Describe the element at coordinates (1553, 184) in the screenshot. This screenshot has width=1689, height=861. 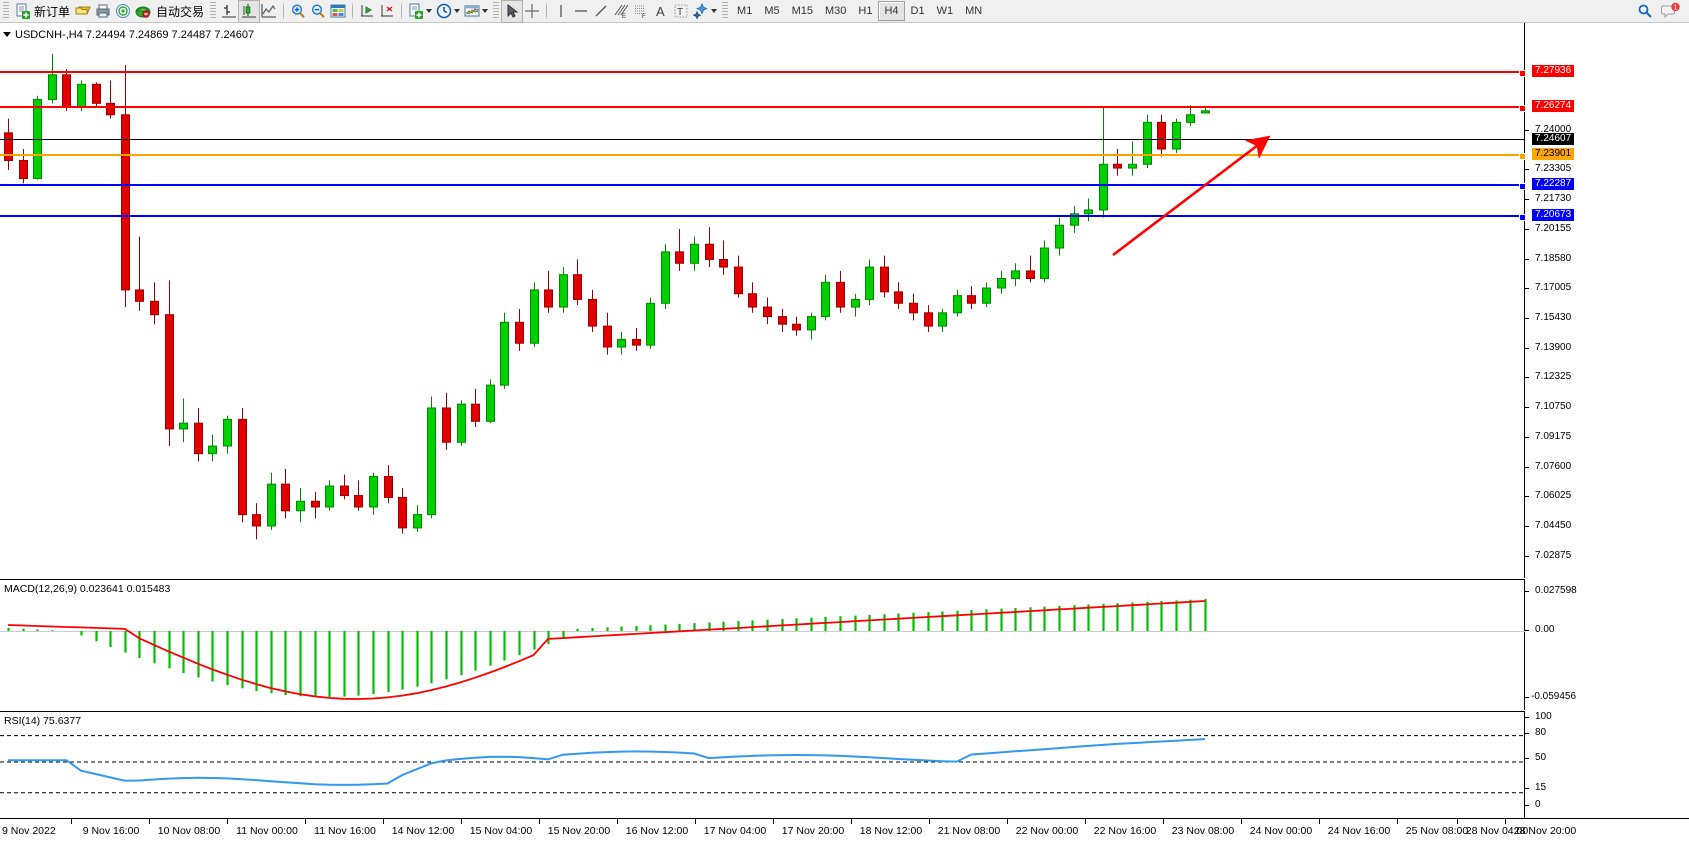
I see `price-level-tag-blue: 7.22287` at that location.